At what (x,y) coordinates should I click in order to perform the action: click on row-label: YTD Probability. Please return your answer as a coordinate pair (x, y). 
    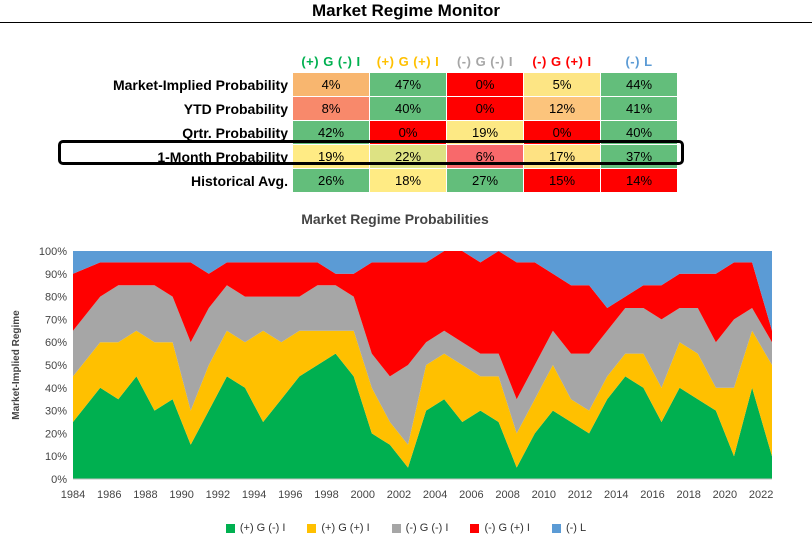
    Looking at the image, I should click on (235, 108).